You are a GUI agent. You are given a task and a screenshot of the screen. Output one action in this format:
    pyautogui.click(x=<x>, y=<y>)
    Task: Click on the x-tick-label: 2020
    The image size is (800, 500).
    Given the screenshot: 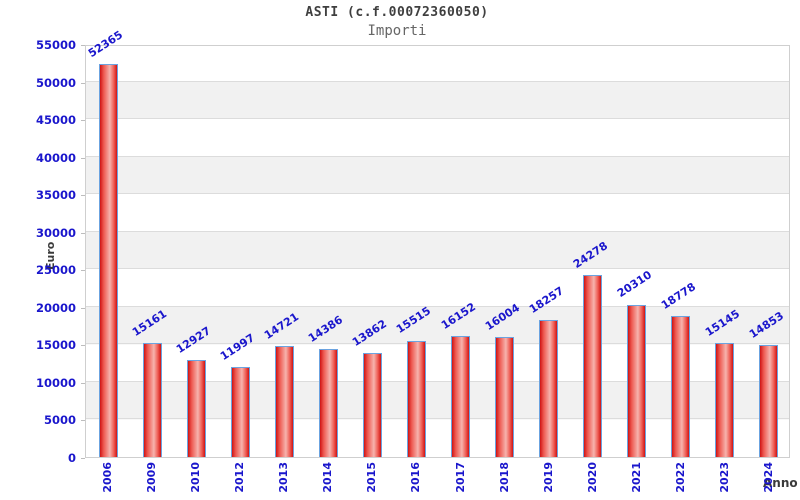 What is the action you would take?
    pyautogui.click(x=592, y=477)
    